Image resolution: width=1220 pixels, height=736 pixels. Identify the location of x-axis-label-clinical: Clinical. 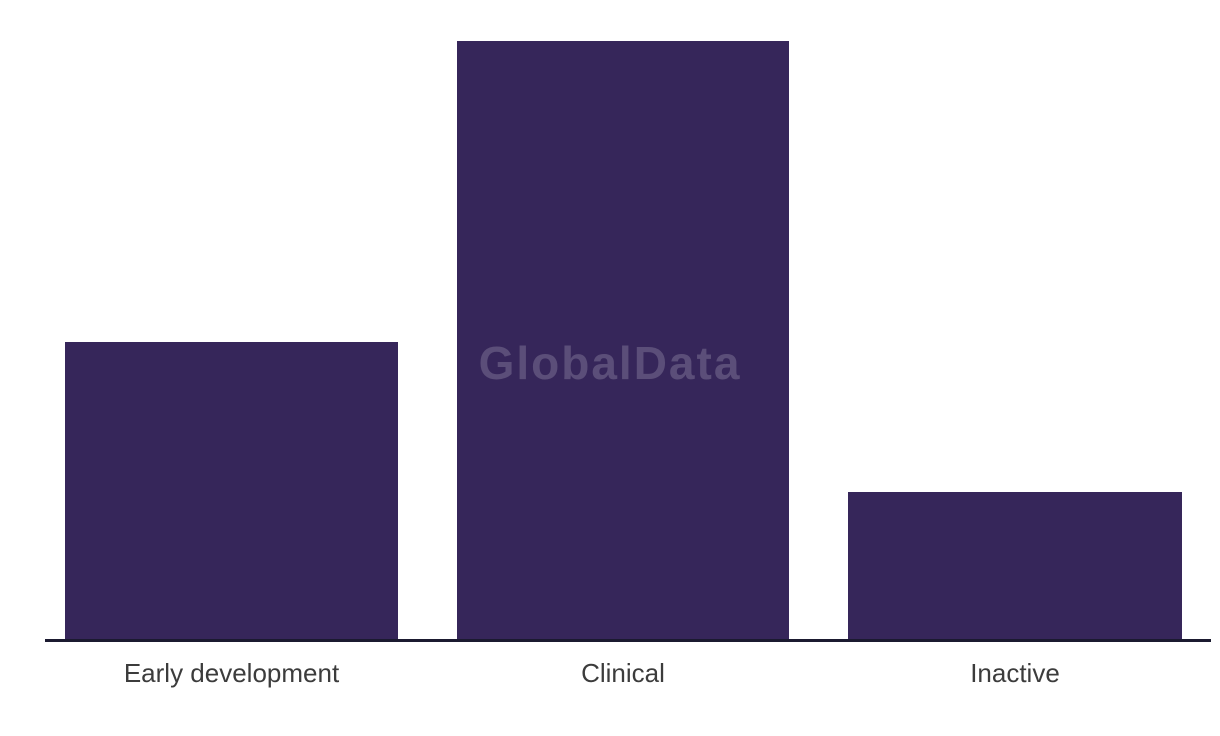
(623, 673).